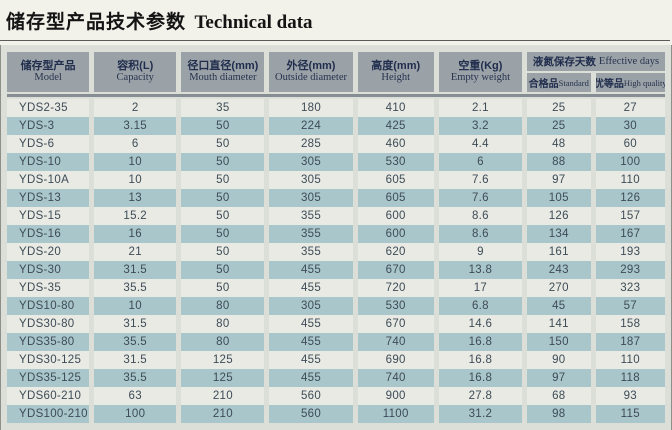 The width and height of the screenshot is (672, 430). I want to click on value-cell: 530, so click(395, 162).